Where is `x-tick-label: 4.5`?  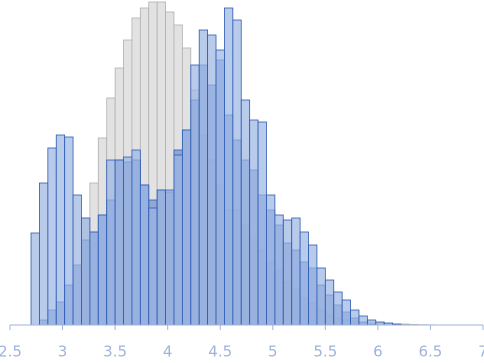 x-tick-label: 4.5 is located at coordinates (220, 352).